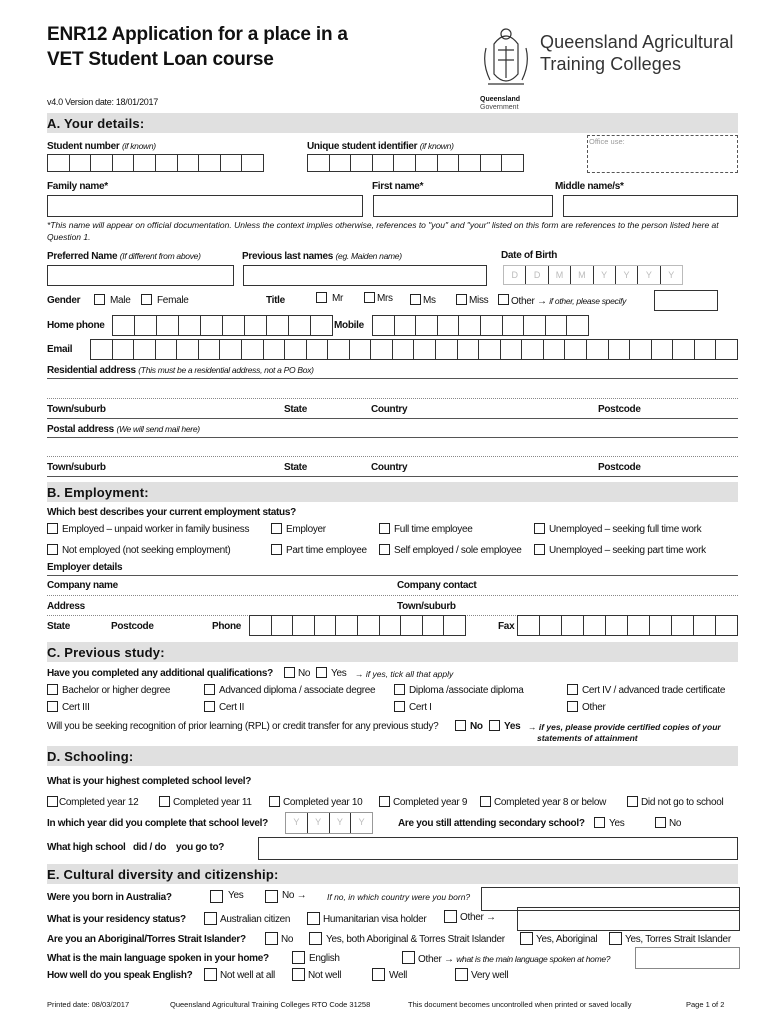  I want to click on first-name-input, so click(463, 206).